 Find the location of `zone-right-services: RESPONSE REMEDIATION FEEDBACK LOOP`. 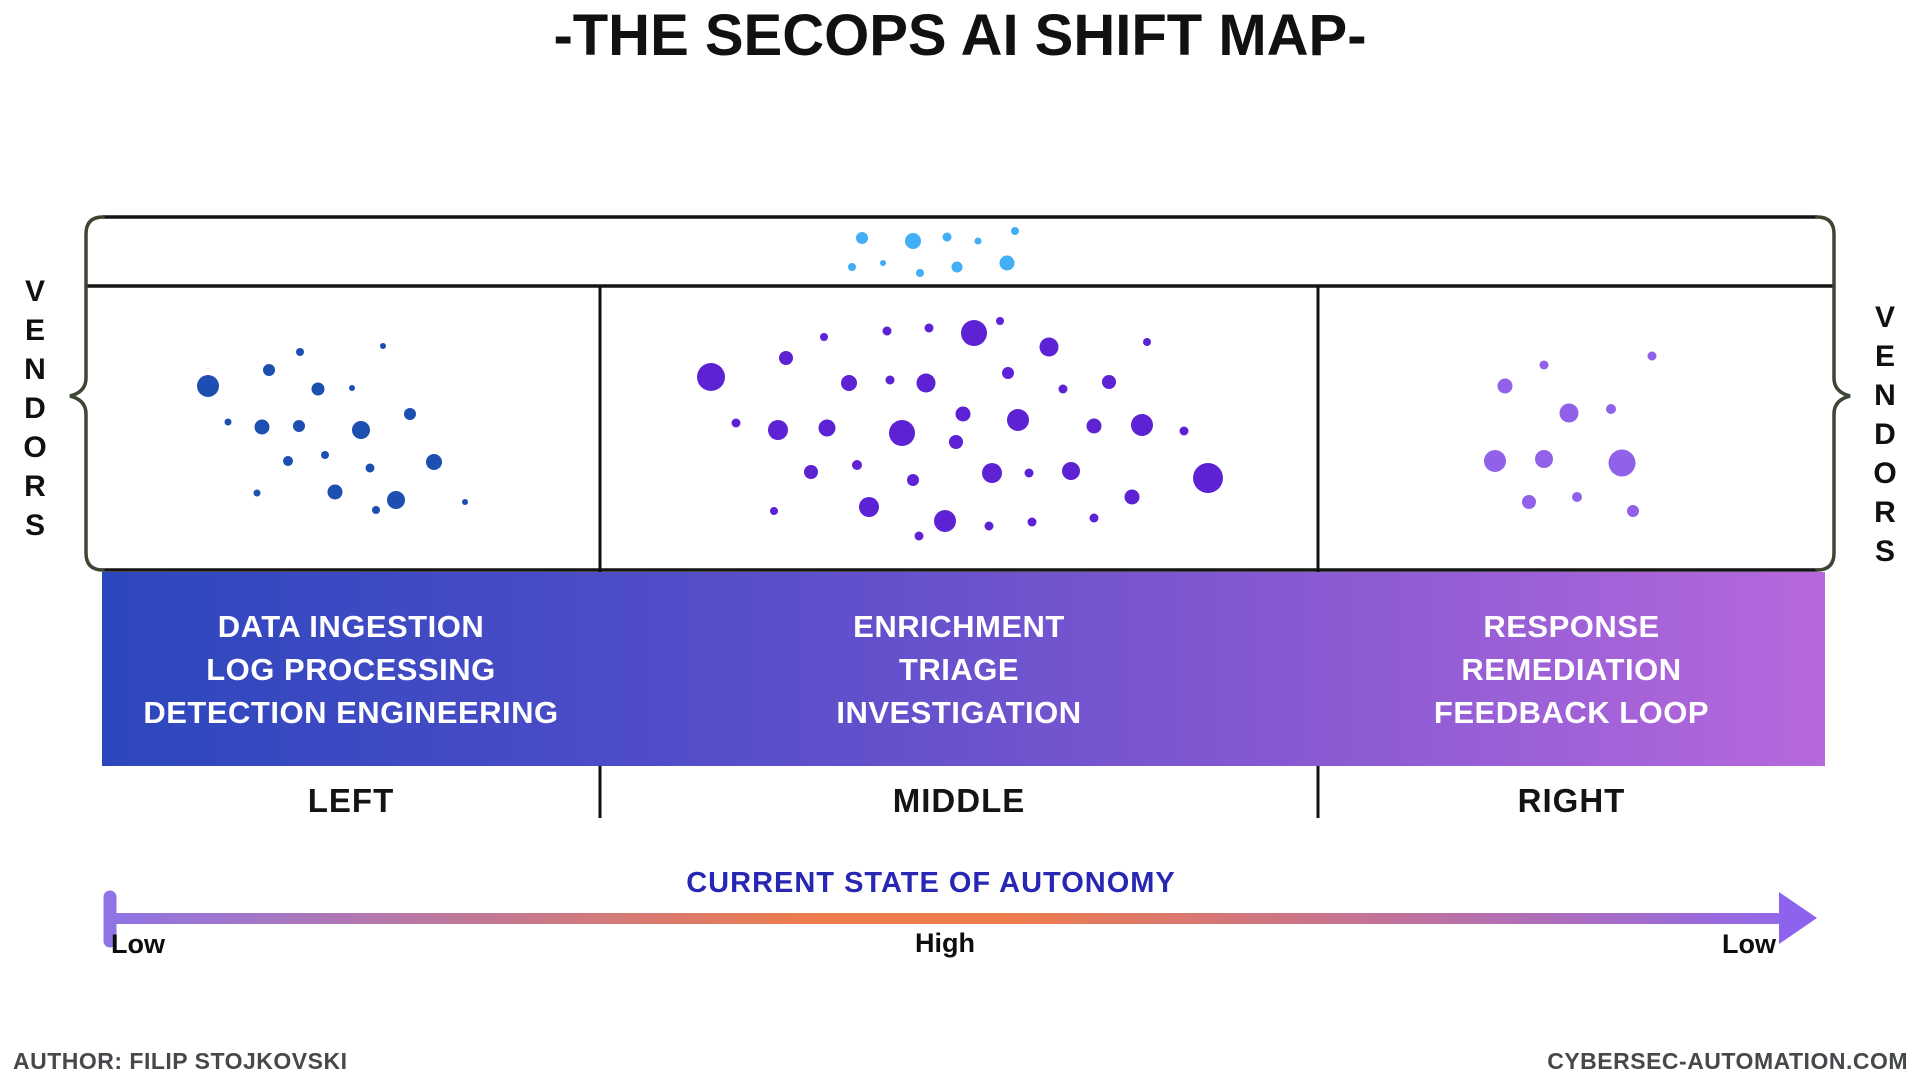

zone-right-services: RESPONSE REMEDIATION FEEDBACK LOOP is located at coordinates (1571, 669).